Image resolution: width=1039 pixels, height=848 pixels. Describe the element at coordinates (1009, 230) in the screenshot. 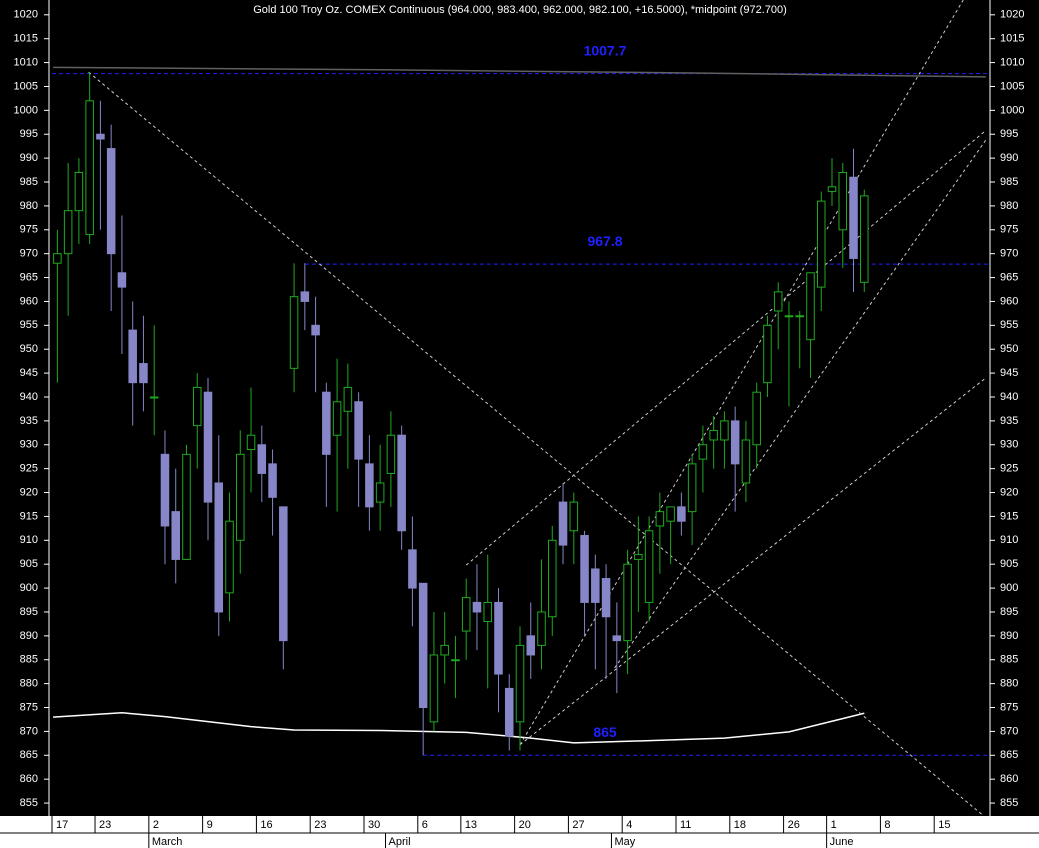

I see `y-tick-label-right: 975` at that location.